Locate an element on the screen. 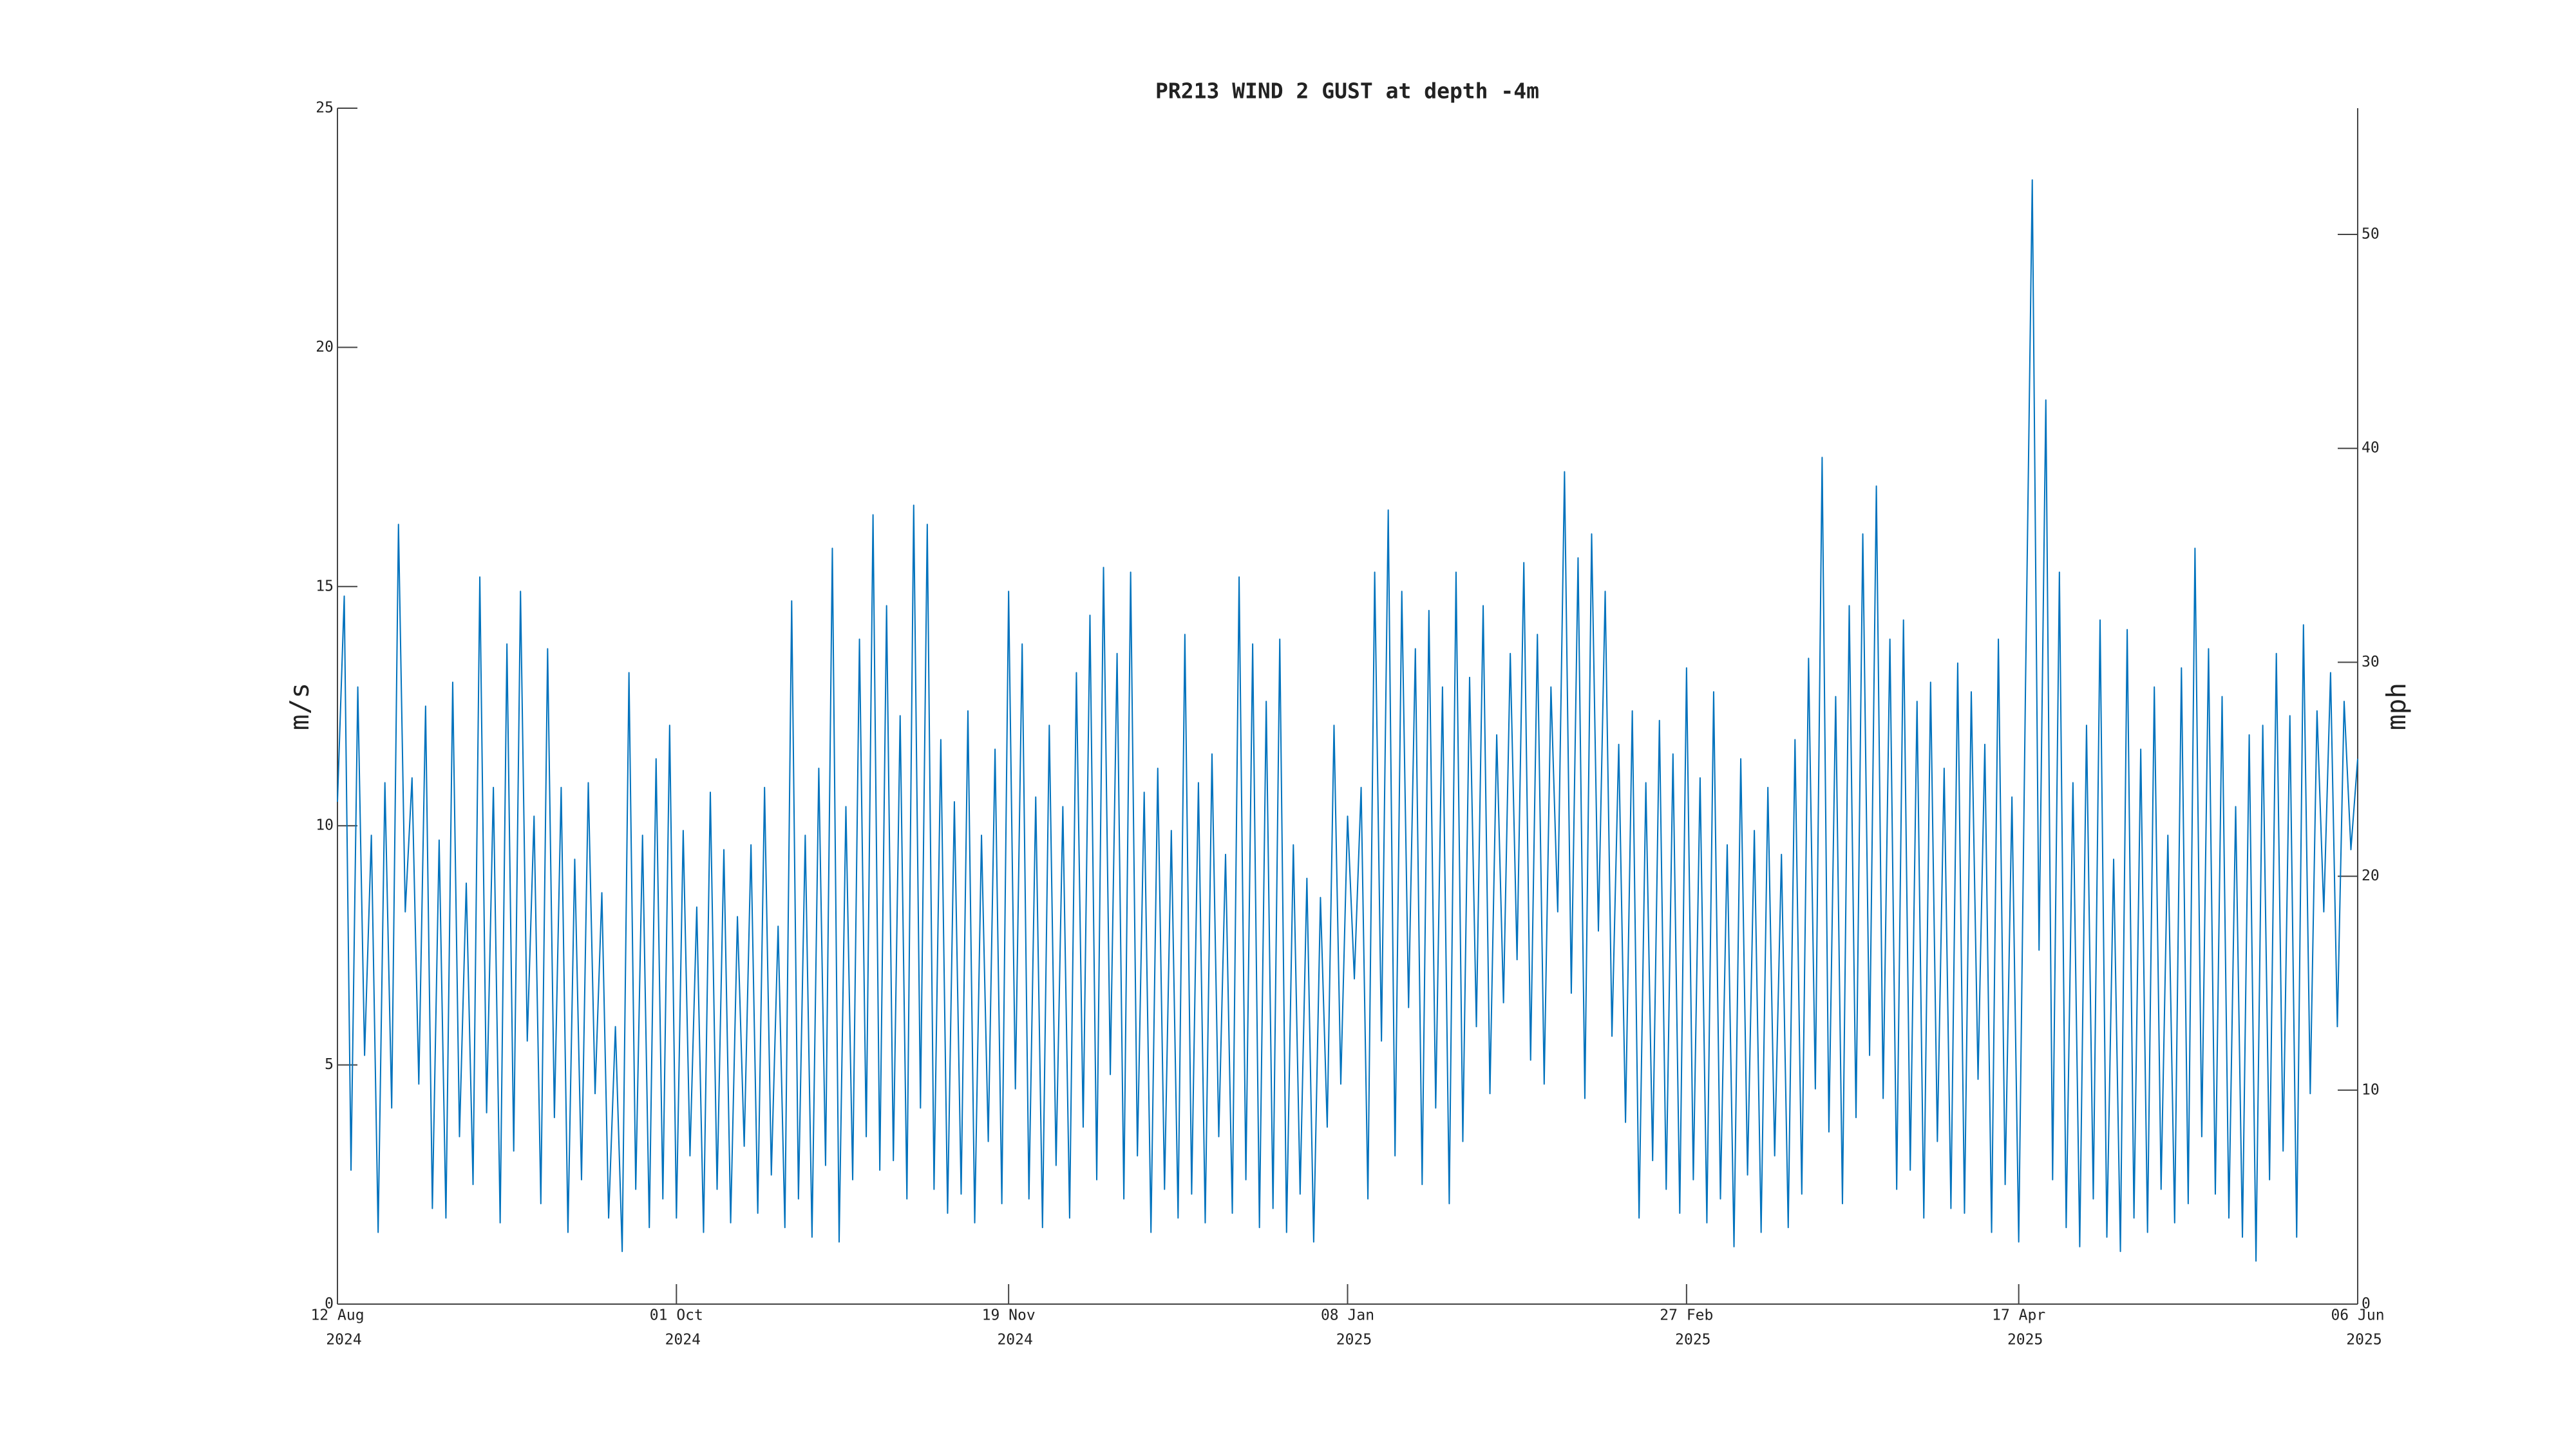 This screenshot has height=1449, width=2576. y-tick-label: 15 is located at coordinates (325, 586).